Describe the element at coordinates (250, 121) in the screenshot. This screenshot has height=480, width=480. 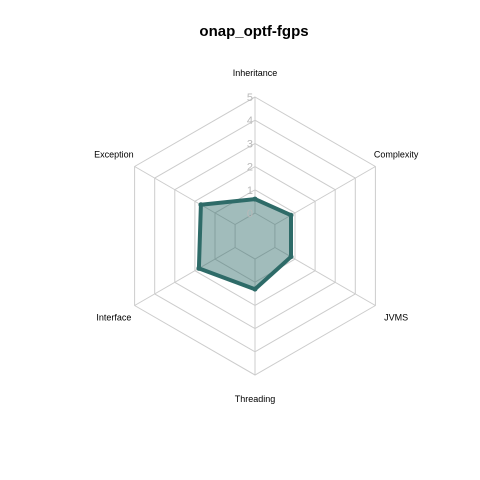
I see `tick-label-4: 4` at that location.